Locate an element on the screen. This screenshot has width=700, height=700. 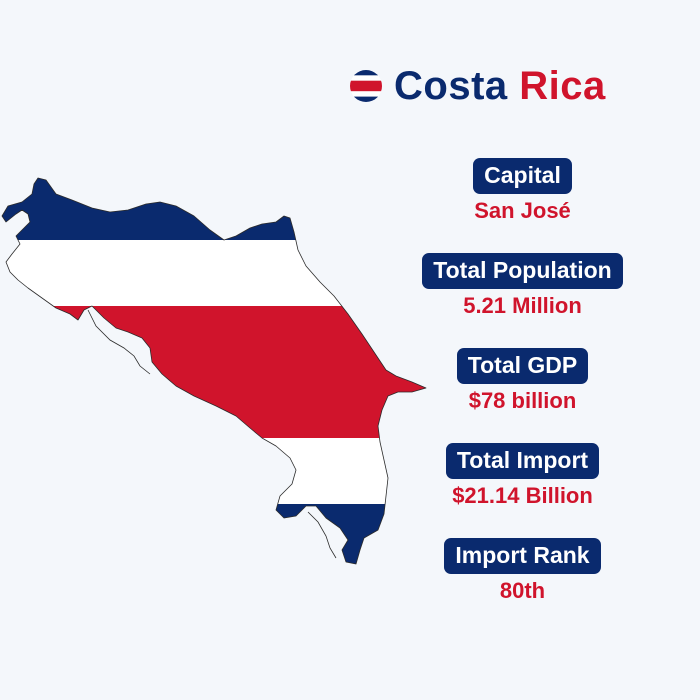
stat-total-import: Total Import $21.14 Billion is located at coordinates (522, 490).